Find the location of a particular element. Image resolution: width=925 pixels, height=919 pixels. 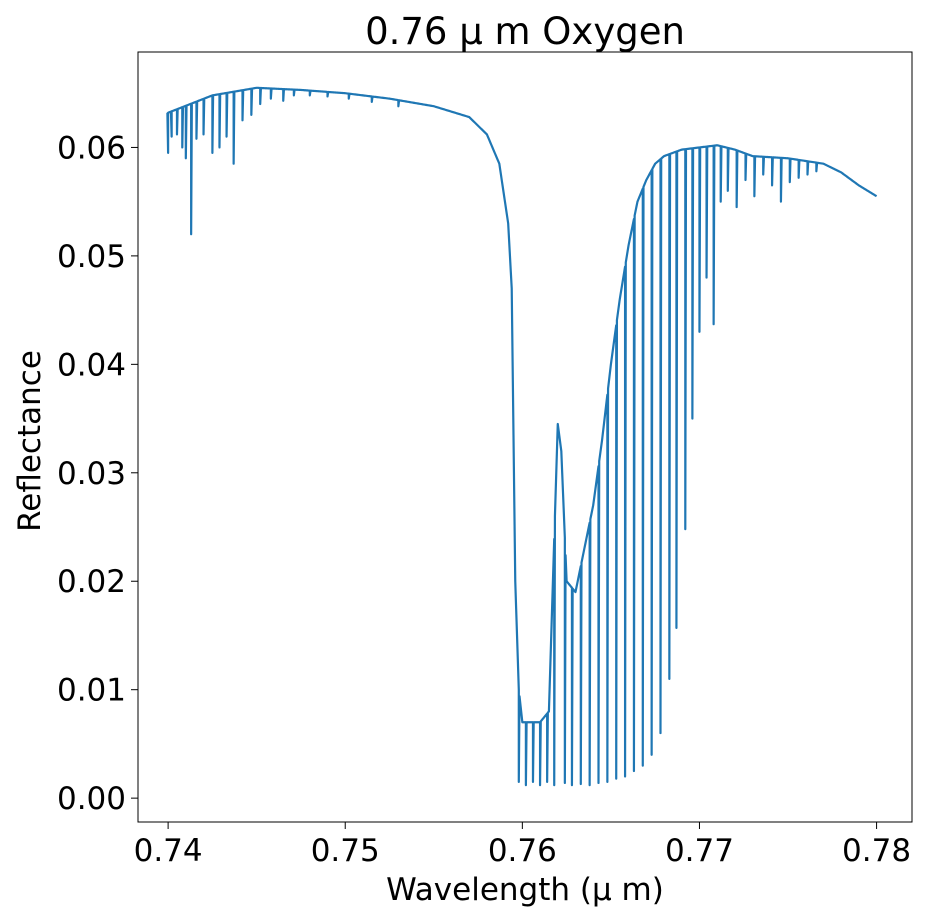

y-axis: 0.00 0.01 0.02 0.03 0.04 0.05 0.06 is located at coordinates (97, 473).